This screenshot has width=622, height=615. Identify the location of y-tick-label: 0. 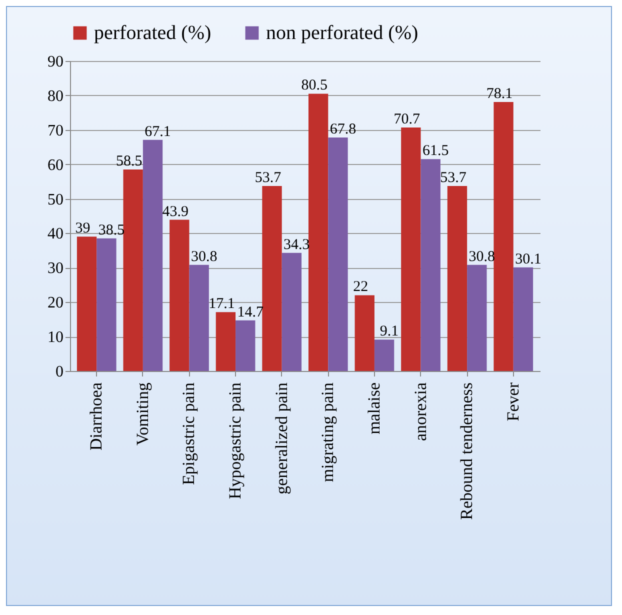
(60, 372).